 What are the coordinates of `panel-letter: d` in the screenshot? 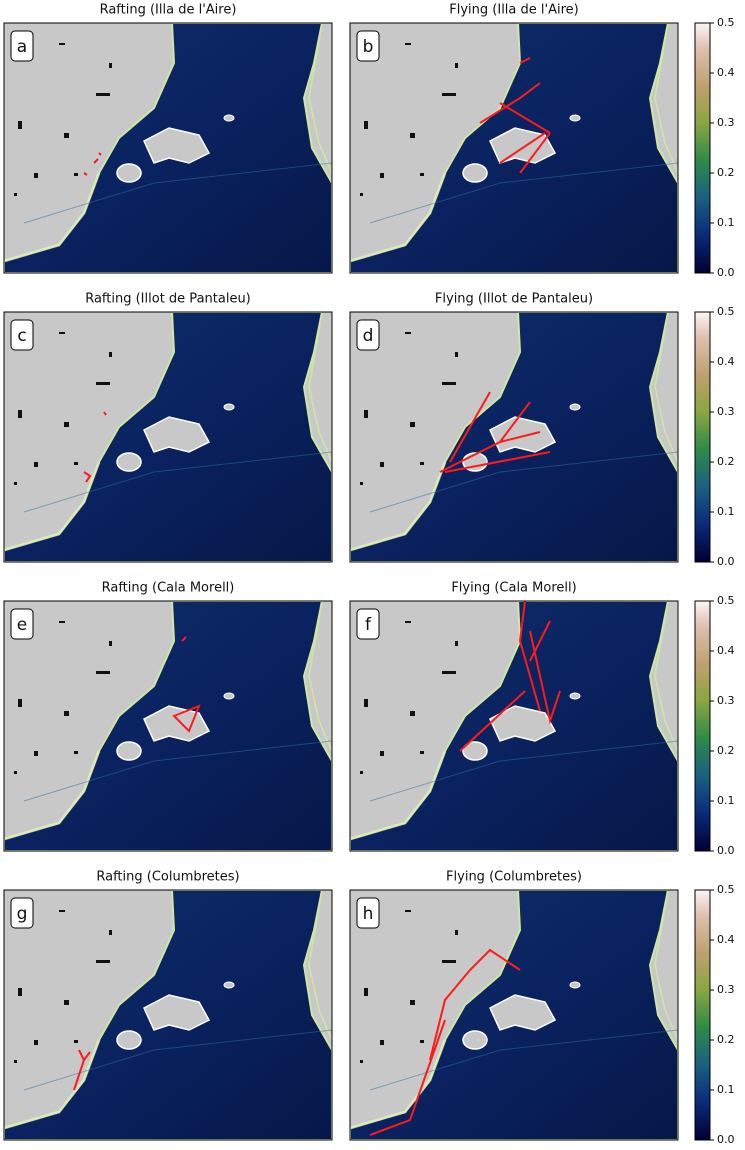 It's located at (368, 336).